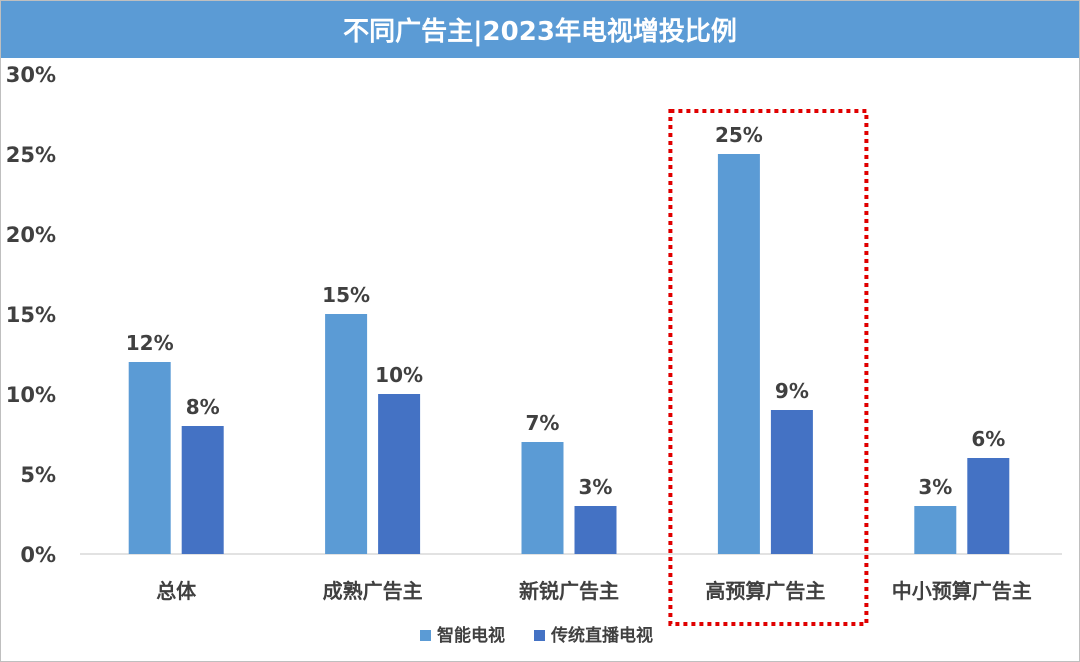 The image size is (1080, 662). What do you see at coordinates (203, 407) in the screenshot?
I see `data-label: 8%` at bounding box center [203, 407].